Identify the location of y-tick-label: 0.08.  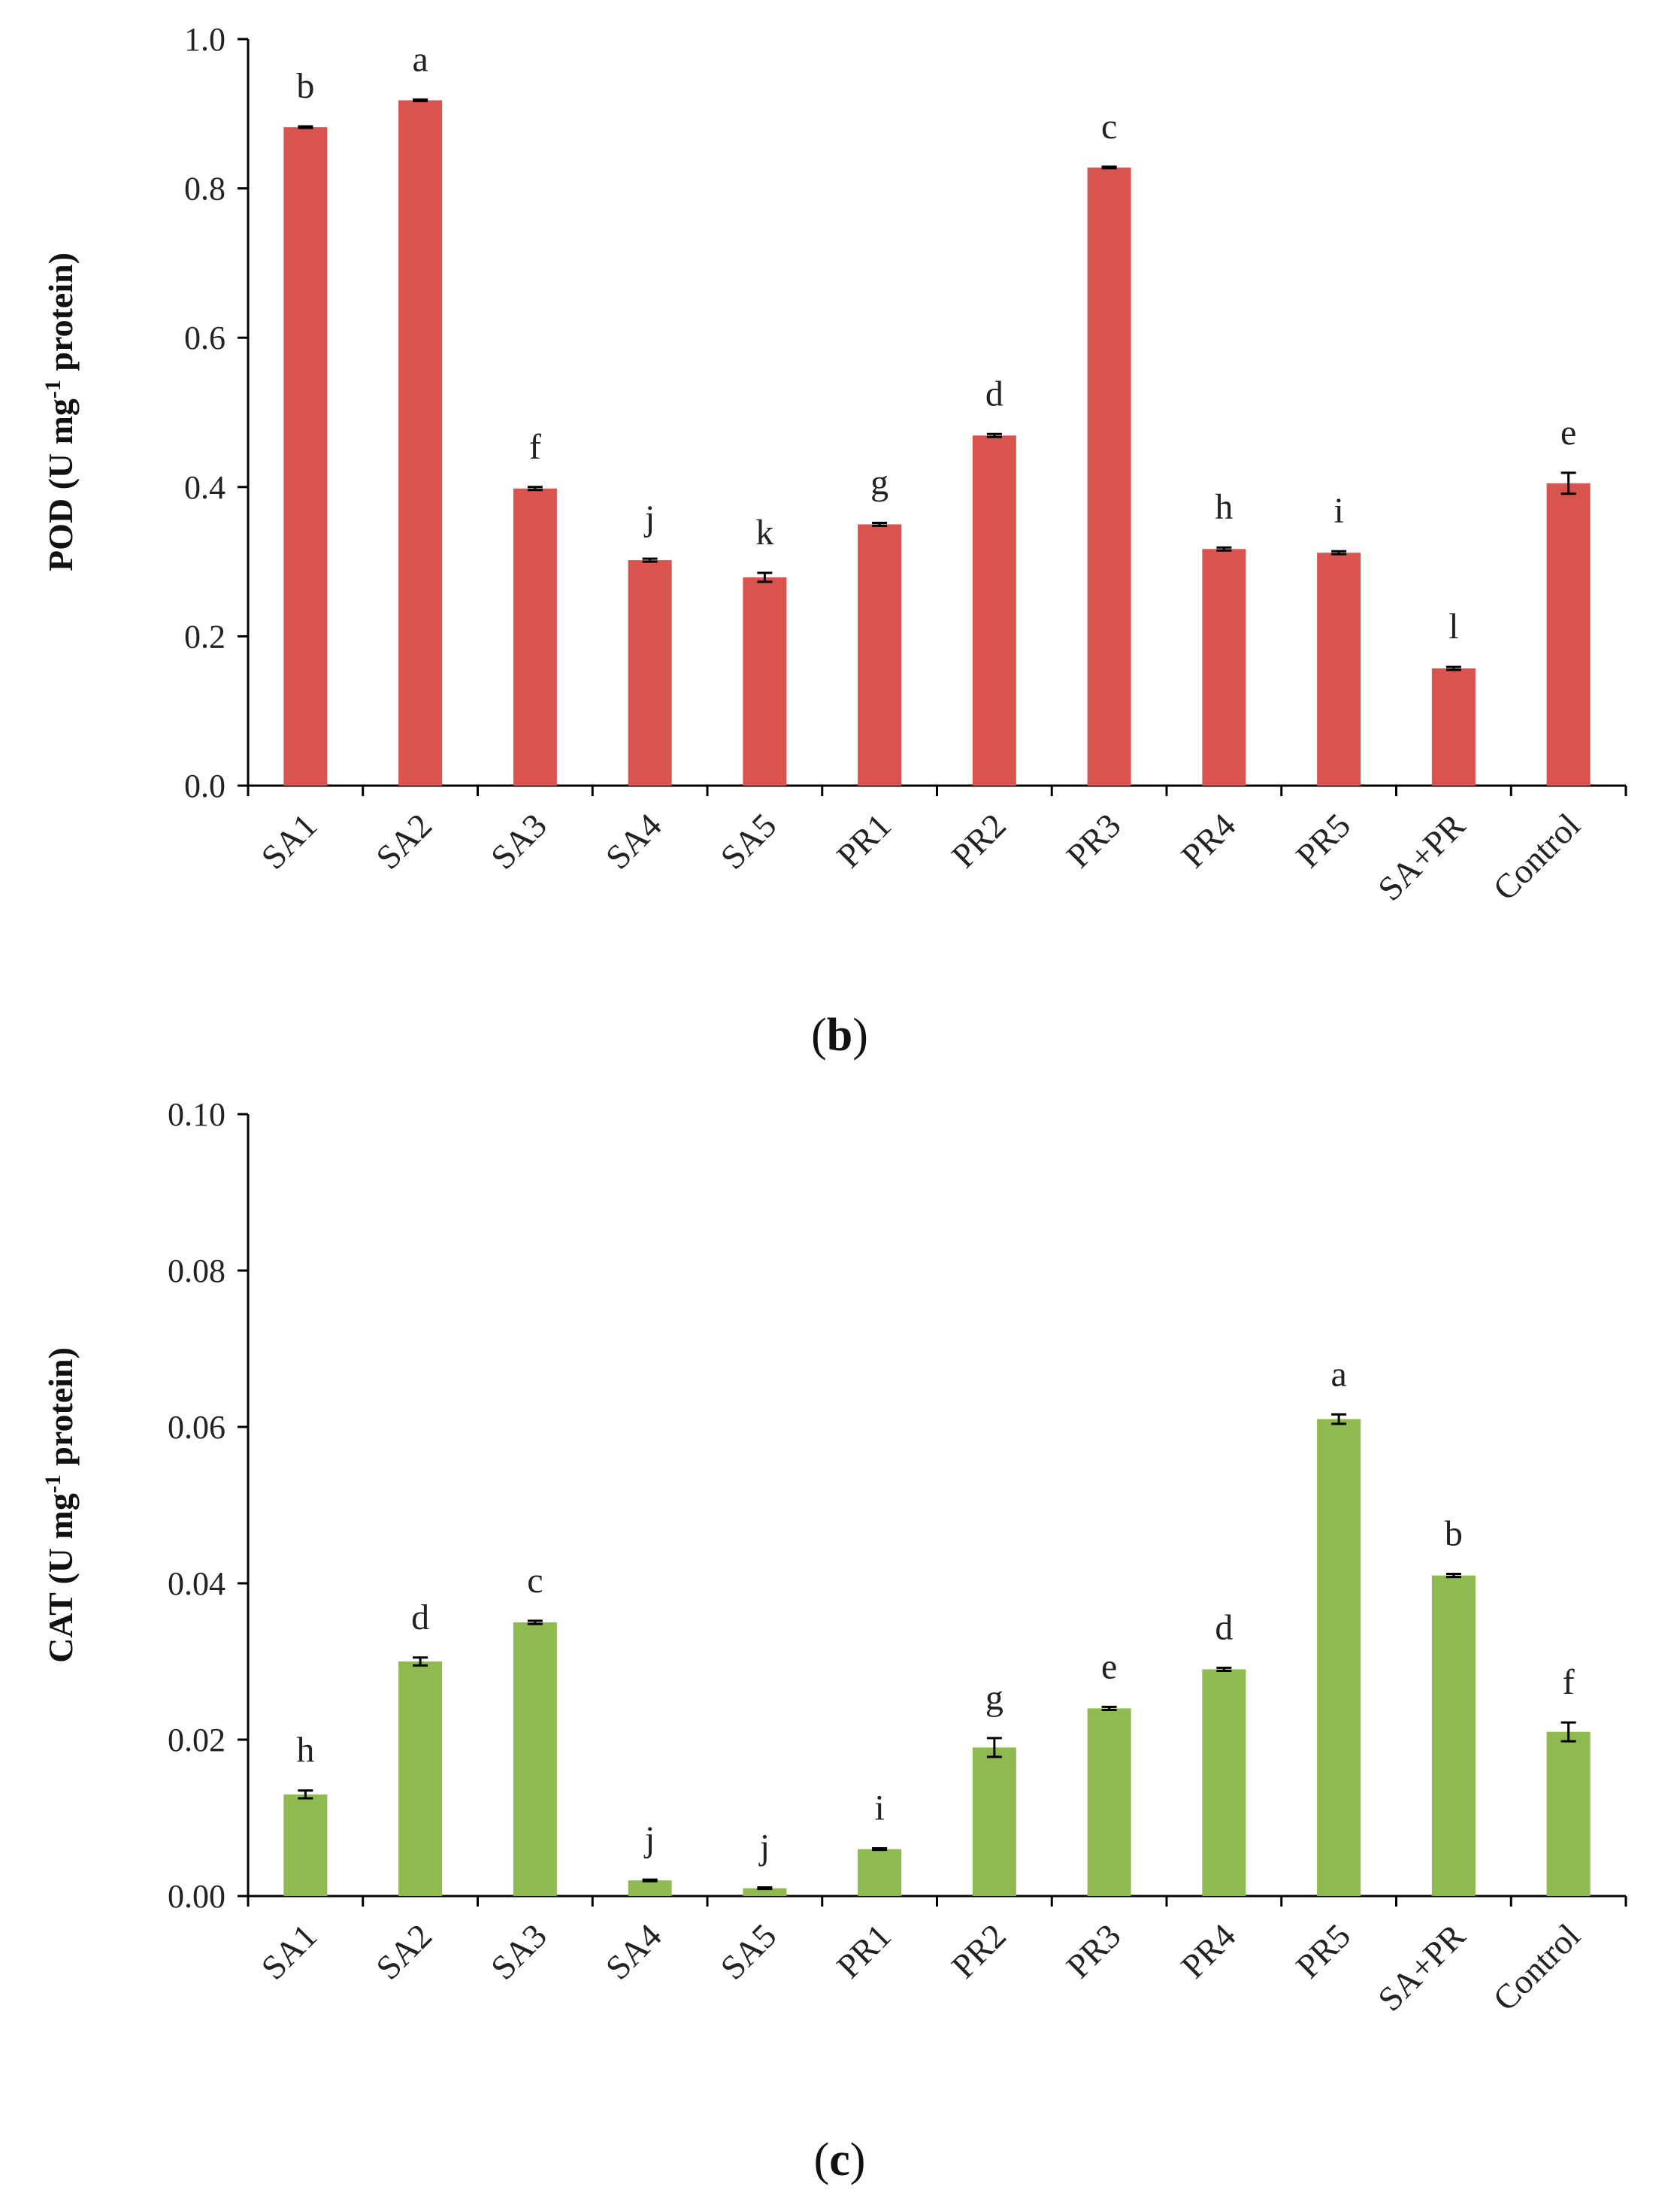
(197, 1270).